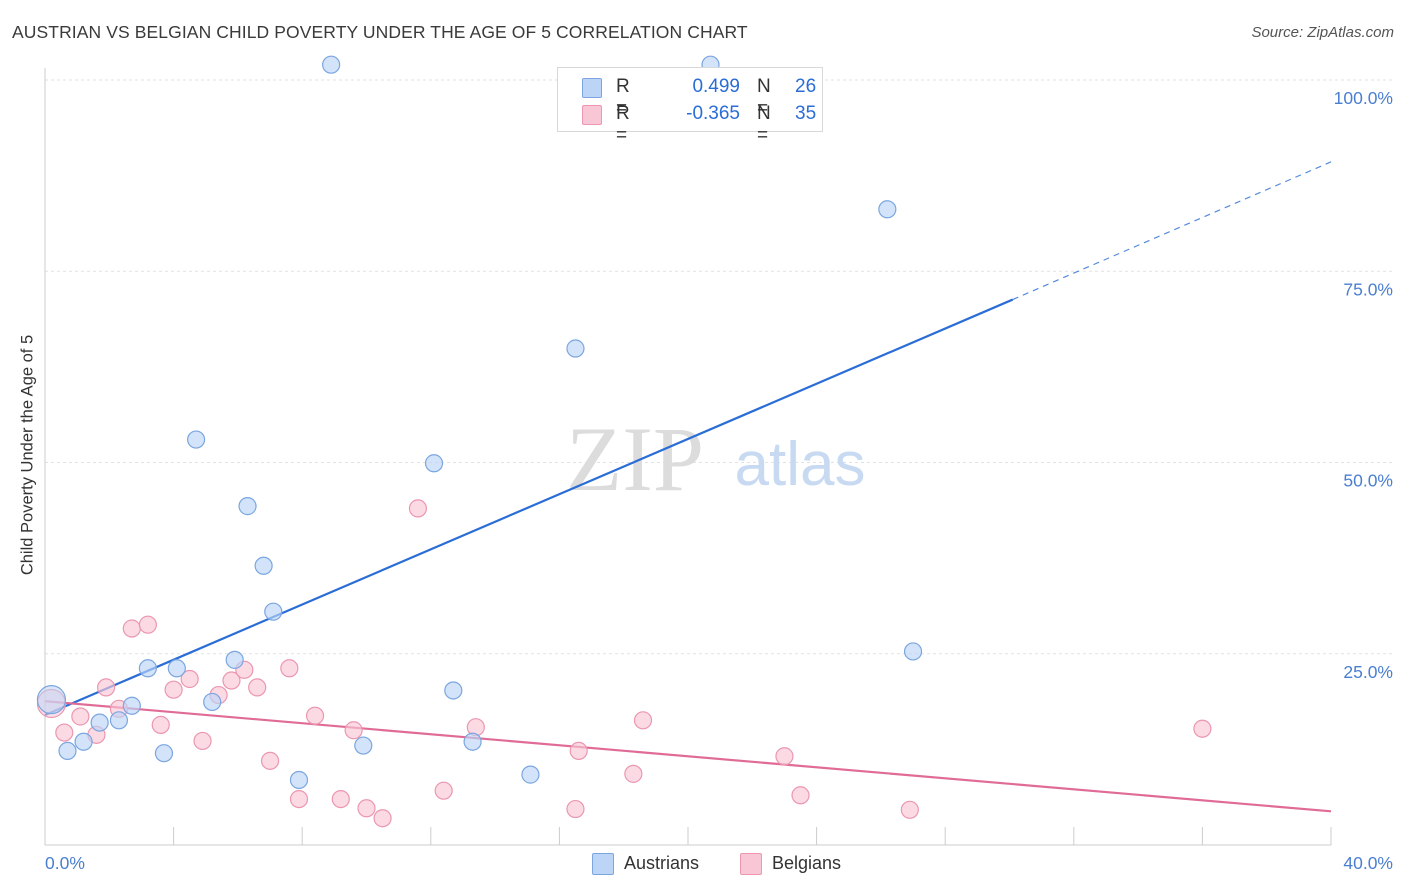 The height and width of the screenshot is (892, 1406). Describe the element at coordinates (65, 863) in the screenshot. I see `x-tick-label: 0.0%` at that location.